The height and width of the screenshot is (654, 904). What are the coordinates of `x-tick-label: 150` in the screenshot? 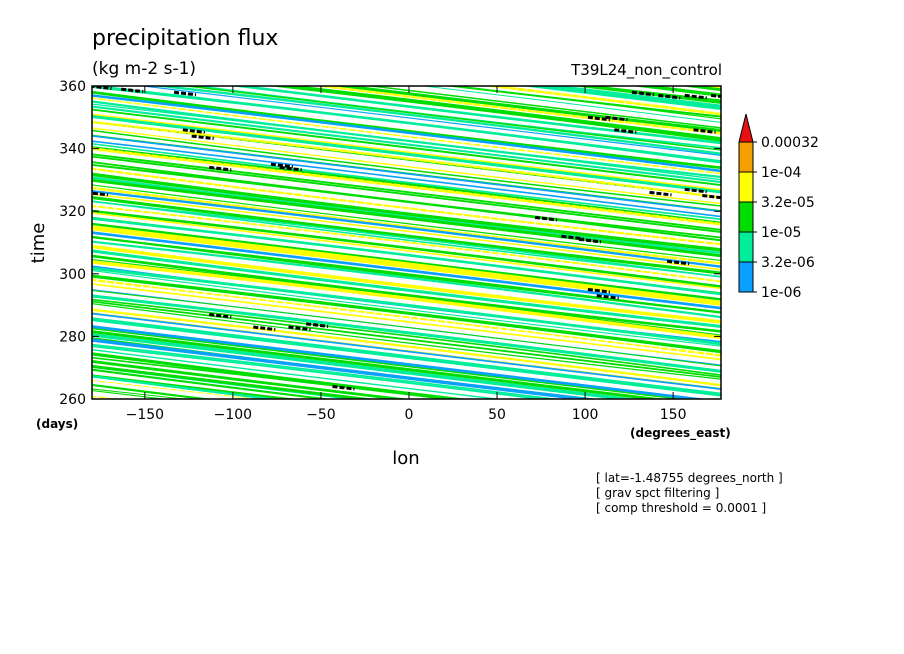 It's located at (673, 415).